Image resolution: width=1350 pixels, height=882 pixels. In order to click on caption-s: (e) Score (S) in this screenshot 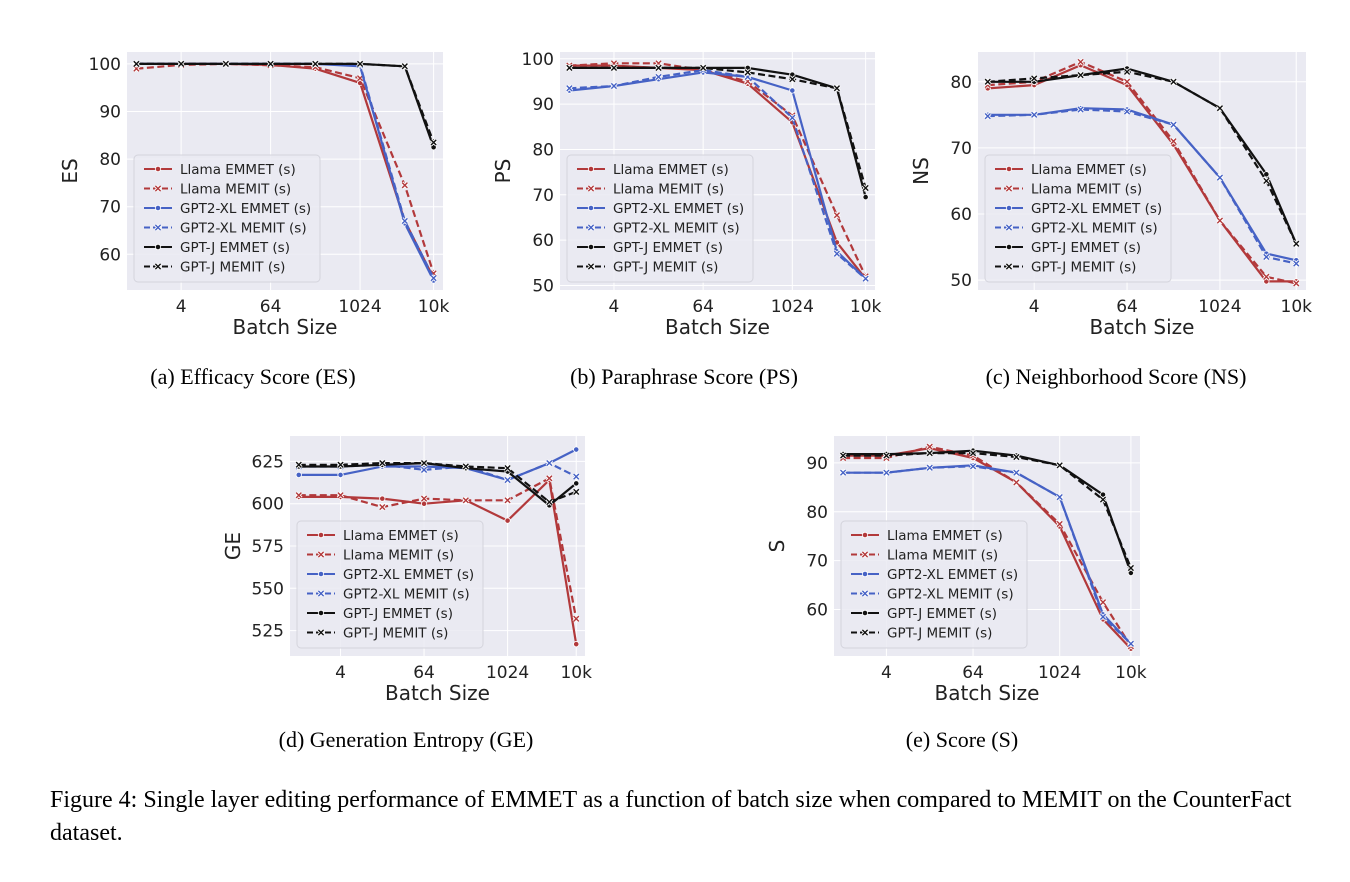, I will do `click(962, 739)`.